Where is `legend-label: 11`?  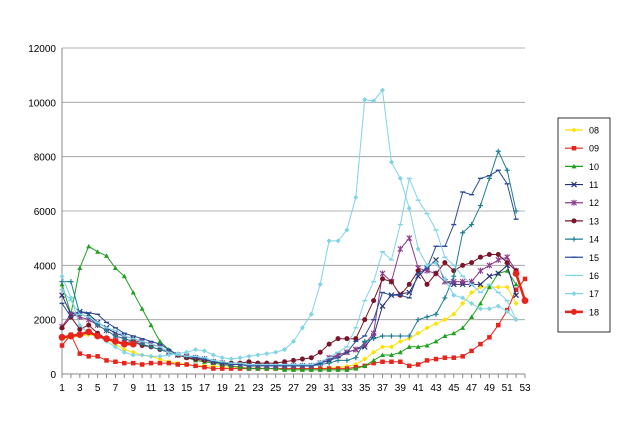 legend-label: 11 is located at coordinates (593, 185).